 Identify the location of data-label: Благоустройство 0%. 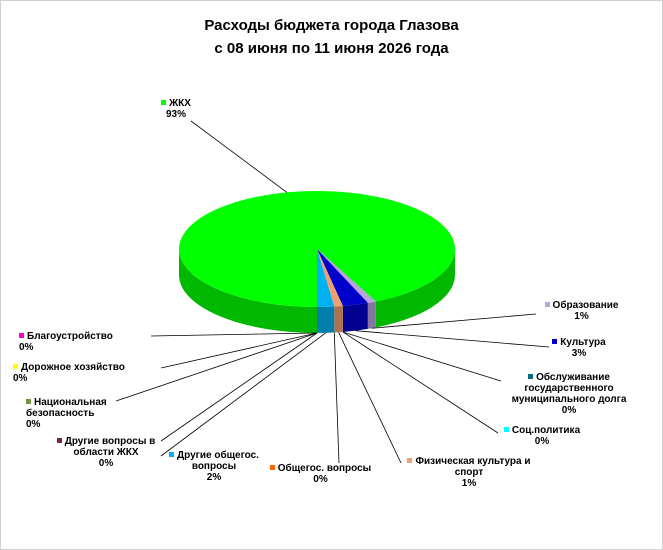
(84, 342).